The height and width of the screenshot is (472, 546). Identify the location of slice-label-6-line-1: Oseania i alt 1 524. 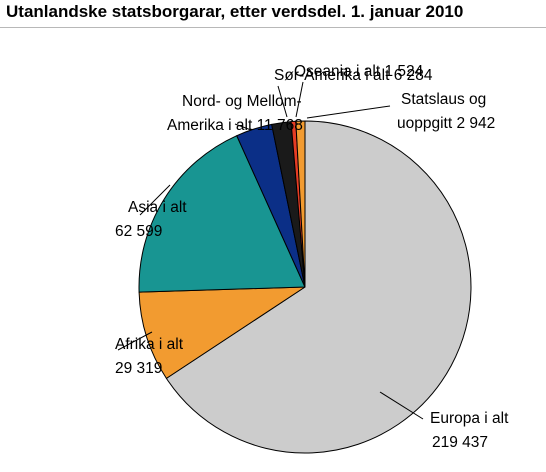
(359, 71).